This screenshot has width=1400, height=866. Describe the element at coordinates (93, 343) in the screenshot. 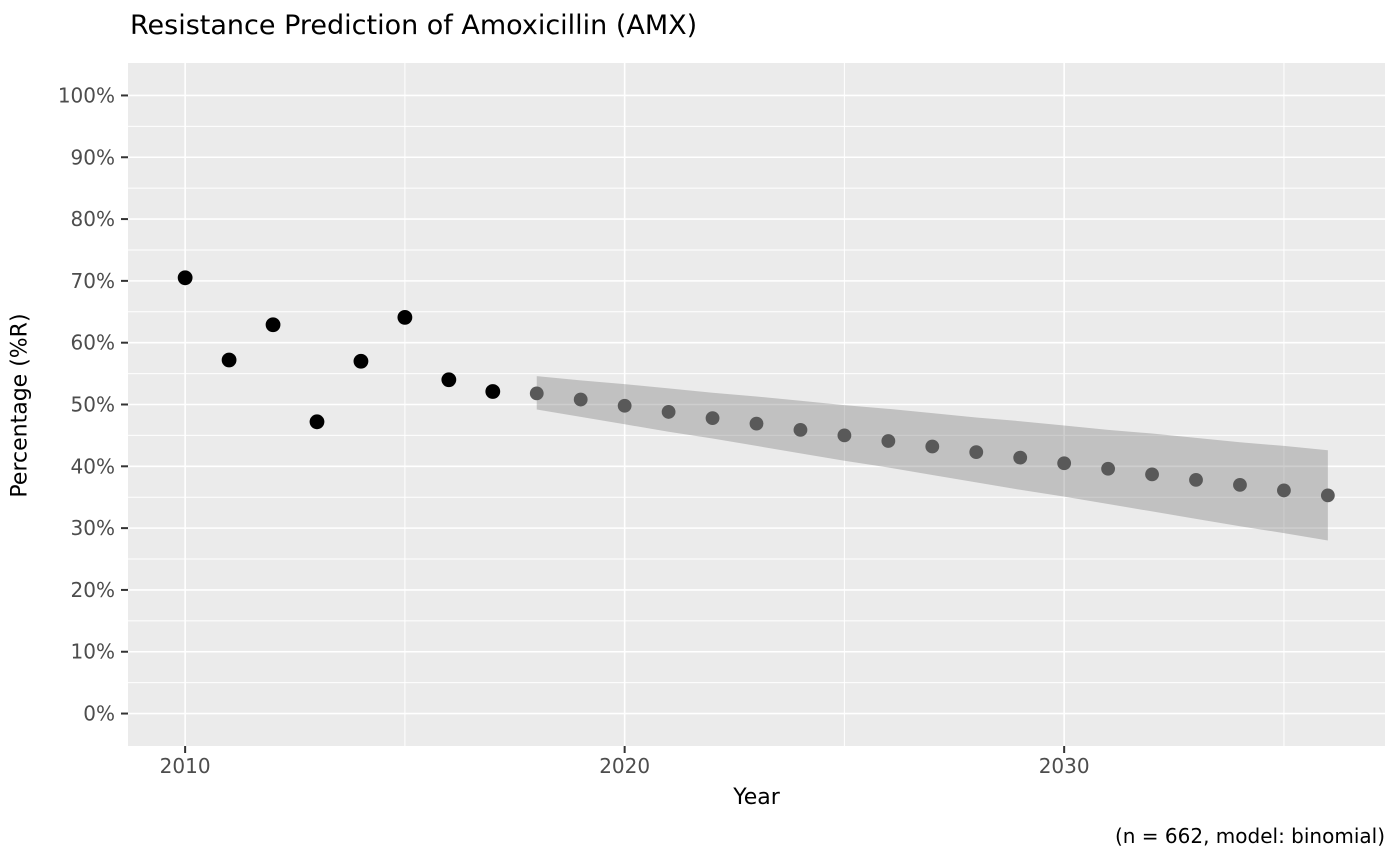

I see `y-axis-tick-label: 60%` at that location.